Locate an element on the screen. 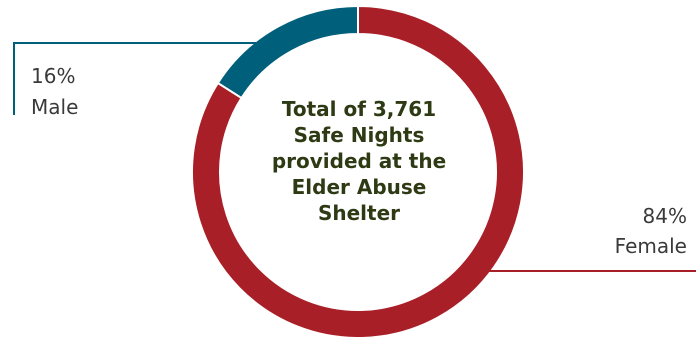 Image resolution: width=696 pixels, height=337 pixels. center-line-4: Elder Abuse is located at coordinates (359, 187).